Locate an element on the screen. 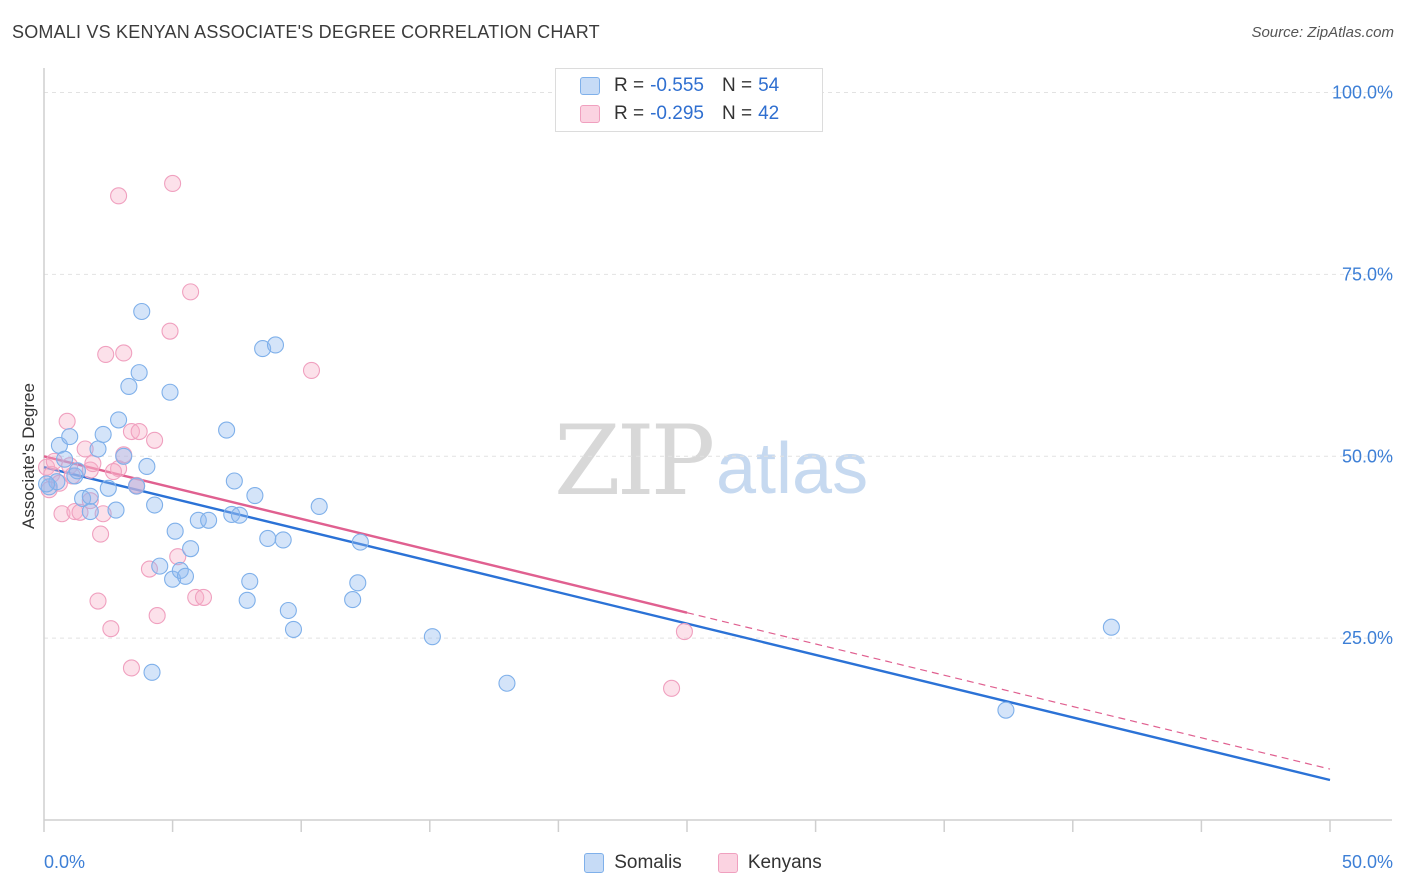 This screenshot has width=1406, height=892. trend-line-kenyan-extrapolated is located at coordinates (1008, 691).